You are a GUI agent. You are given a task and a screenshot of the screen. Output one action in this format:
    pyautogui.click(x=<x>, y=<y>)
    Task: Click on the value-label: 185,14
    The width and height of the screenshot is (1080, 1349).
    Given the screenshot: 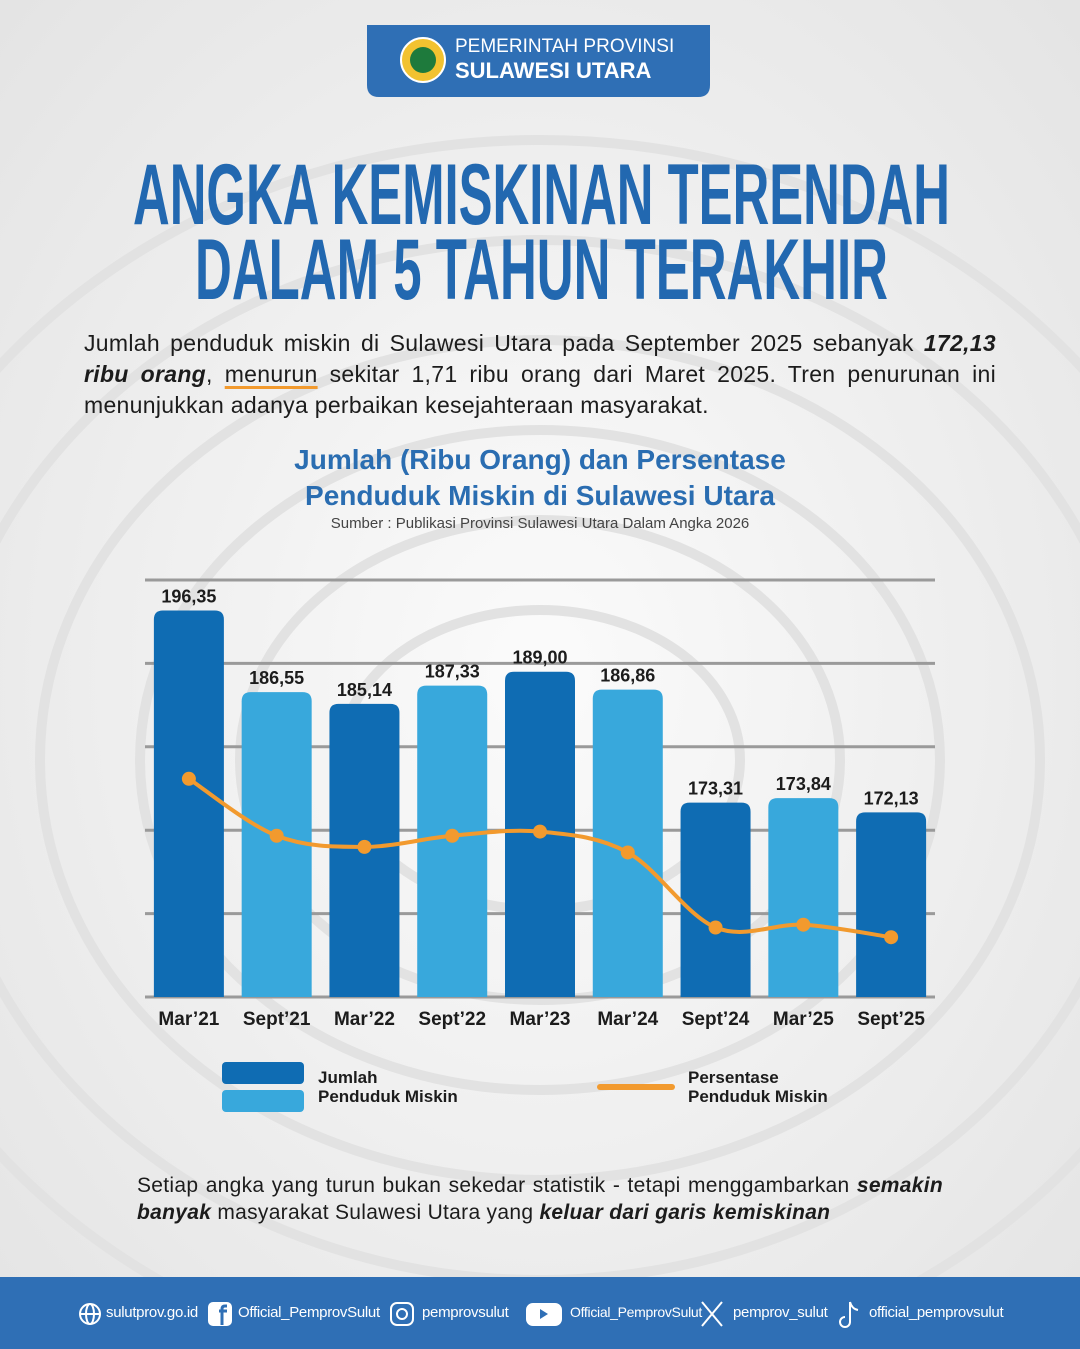 What is the action you would take?
    pyautogui.click(x=364, y=690)
    